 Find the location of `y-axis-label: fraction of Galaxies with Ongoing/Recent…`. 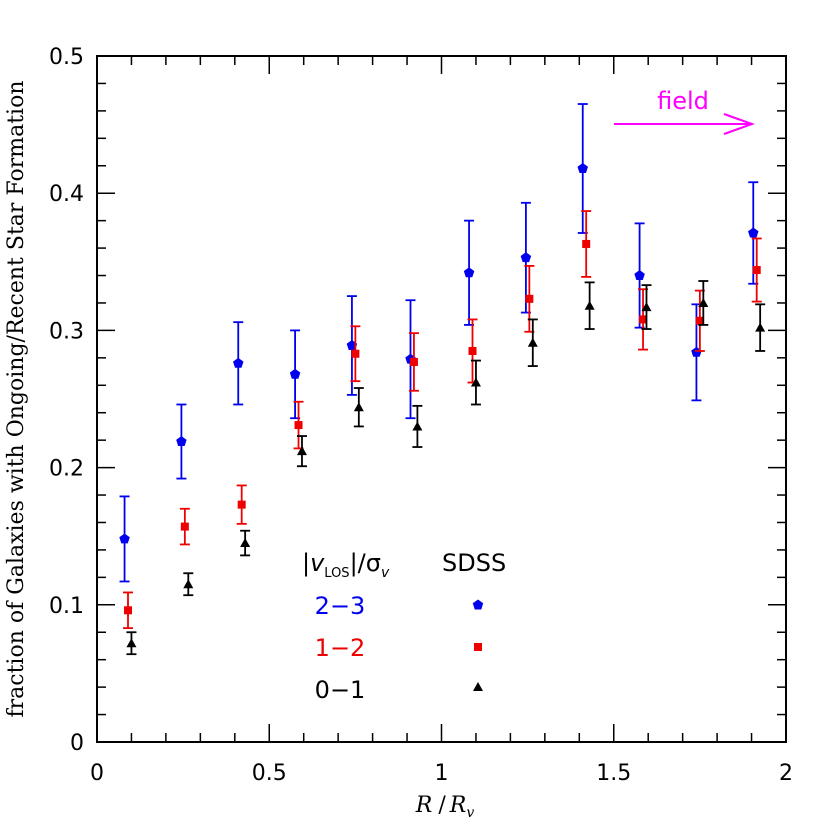

y-axis-label: fraction of Galaxies with Ongoing/Recent… is located at coordinates (16, 398).